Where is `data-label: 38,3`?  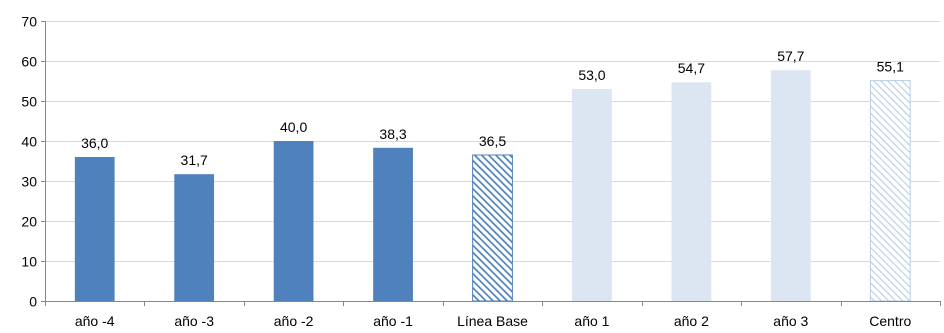 data-label: 38,3 is located at coordinates (392, 134).